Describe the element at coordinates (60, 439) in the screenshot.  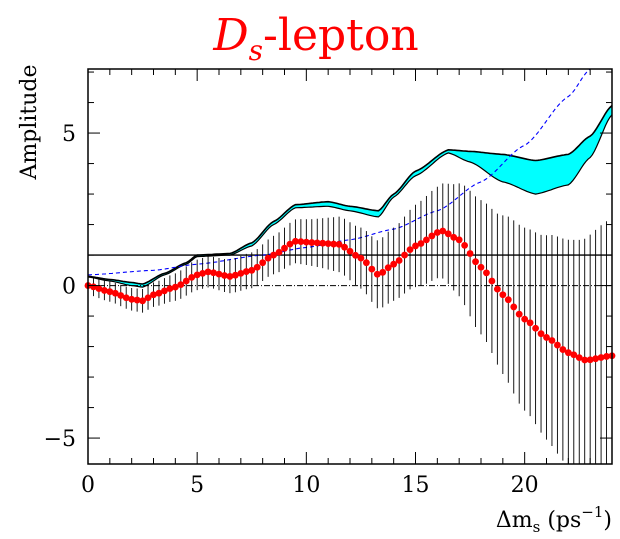
I see `y-tick-label: −5` at that location.